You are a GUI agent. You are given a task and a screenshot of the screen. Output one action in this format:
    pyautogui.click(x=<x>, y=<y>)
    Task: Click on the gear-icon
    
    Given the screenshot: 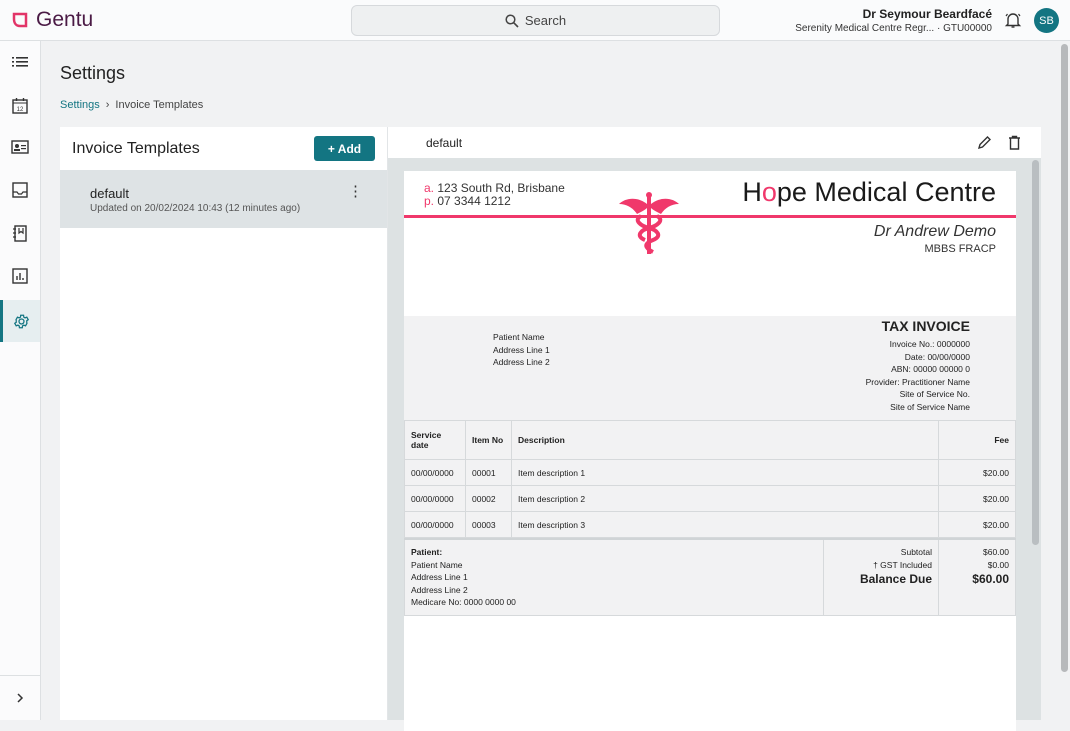 What is the action you would take?
    pyautogui.click(x=21, y=321)
    